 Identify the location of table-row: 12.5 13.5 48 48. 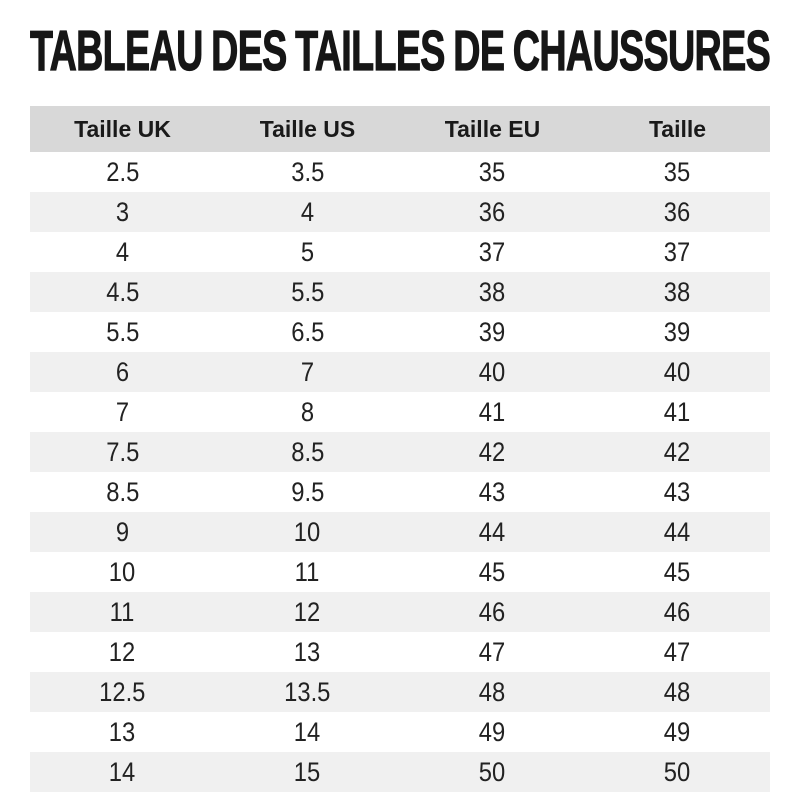
(400, 692).